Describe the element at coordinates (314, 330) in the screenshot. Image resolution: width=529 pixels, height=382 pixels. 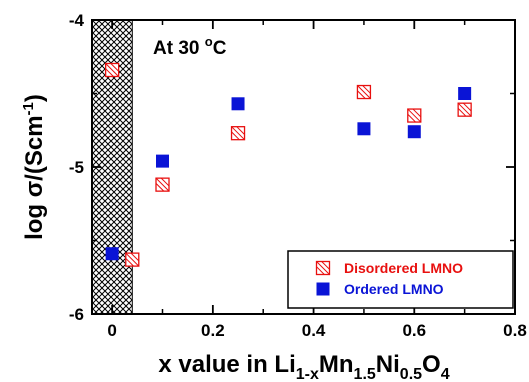
I see `x-tick-label: 0.4` at that location.